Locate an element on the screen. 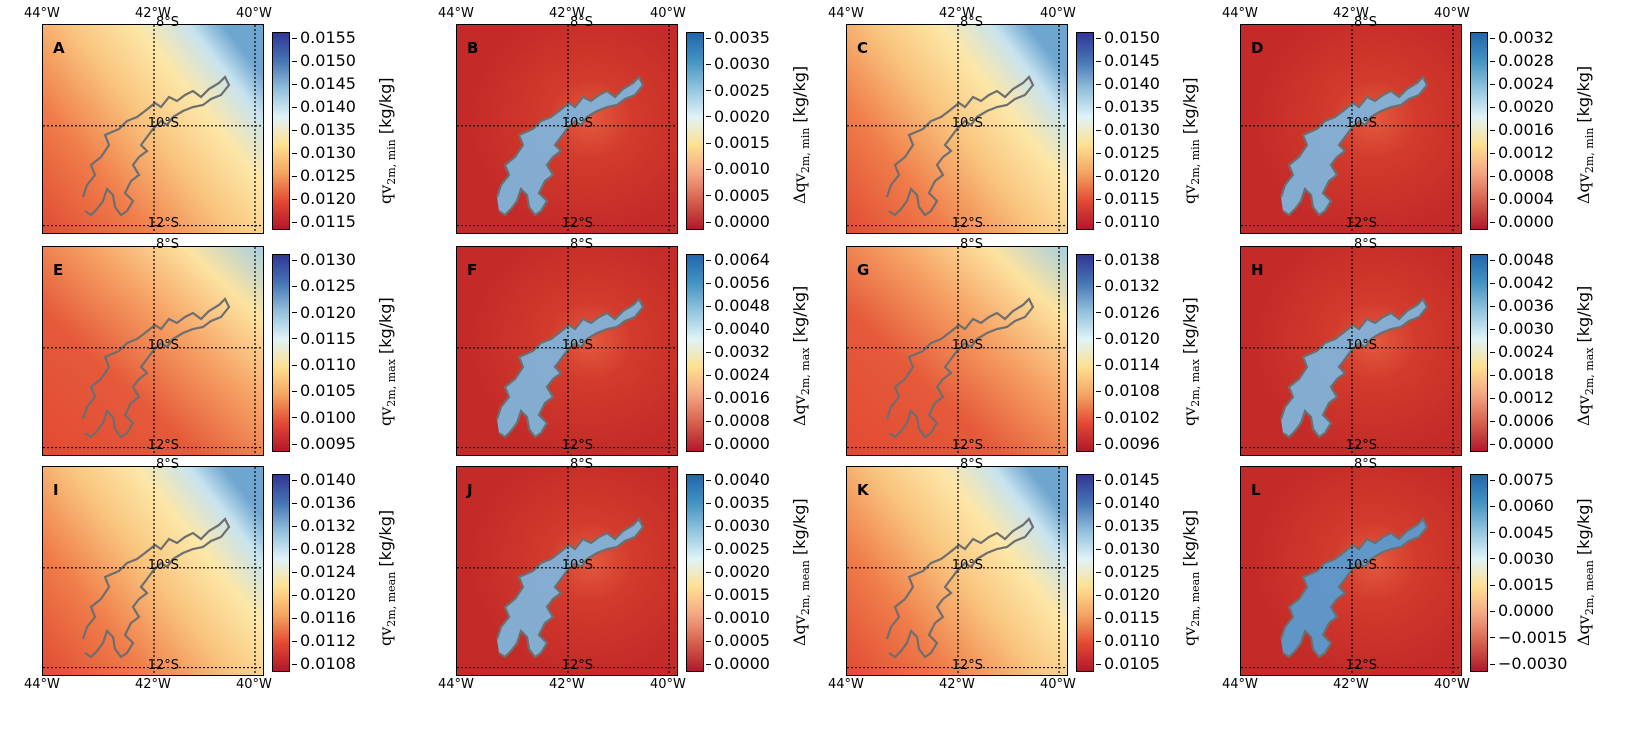  colorbar-tick-label: 0.0004 is located at coordinates (1522, 198).